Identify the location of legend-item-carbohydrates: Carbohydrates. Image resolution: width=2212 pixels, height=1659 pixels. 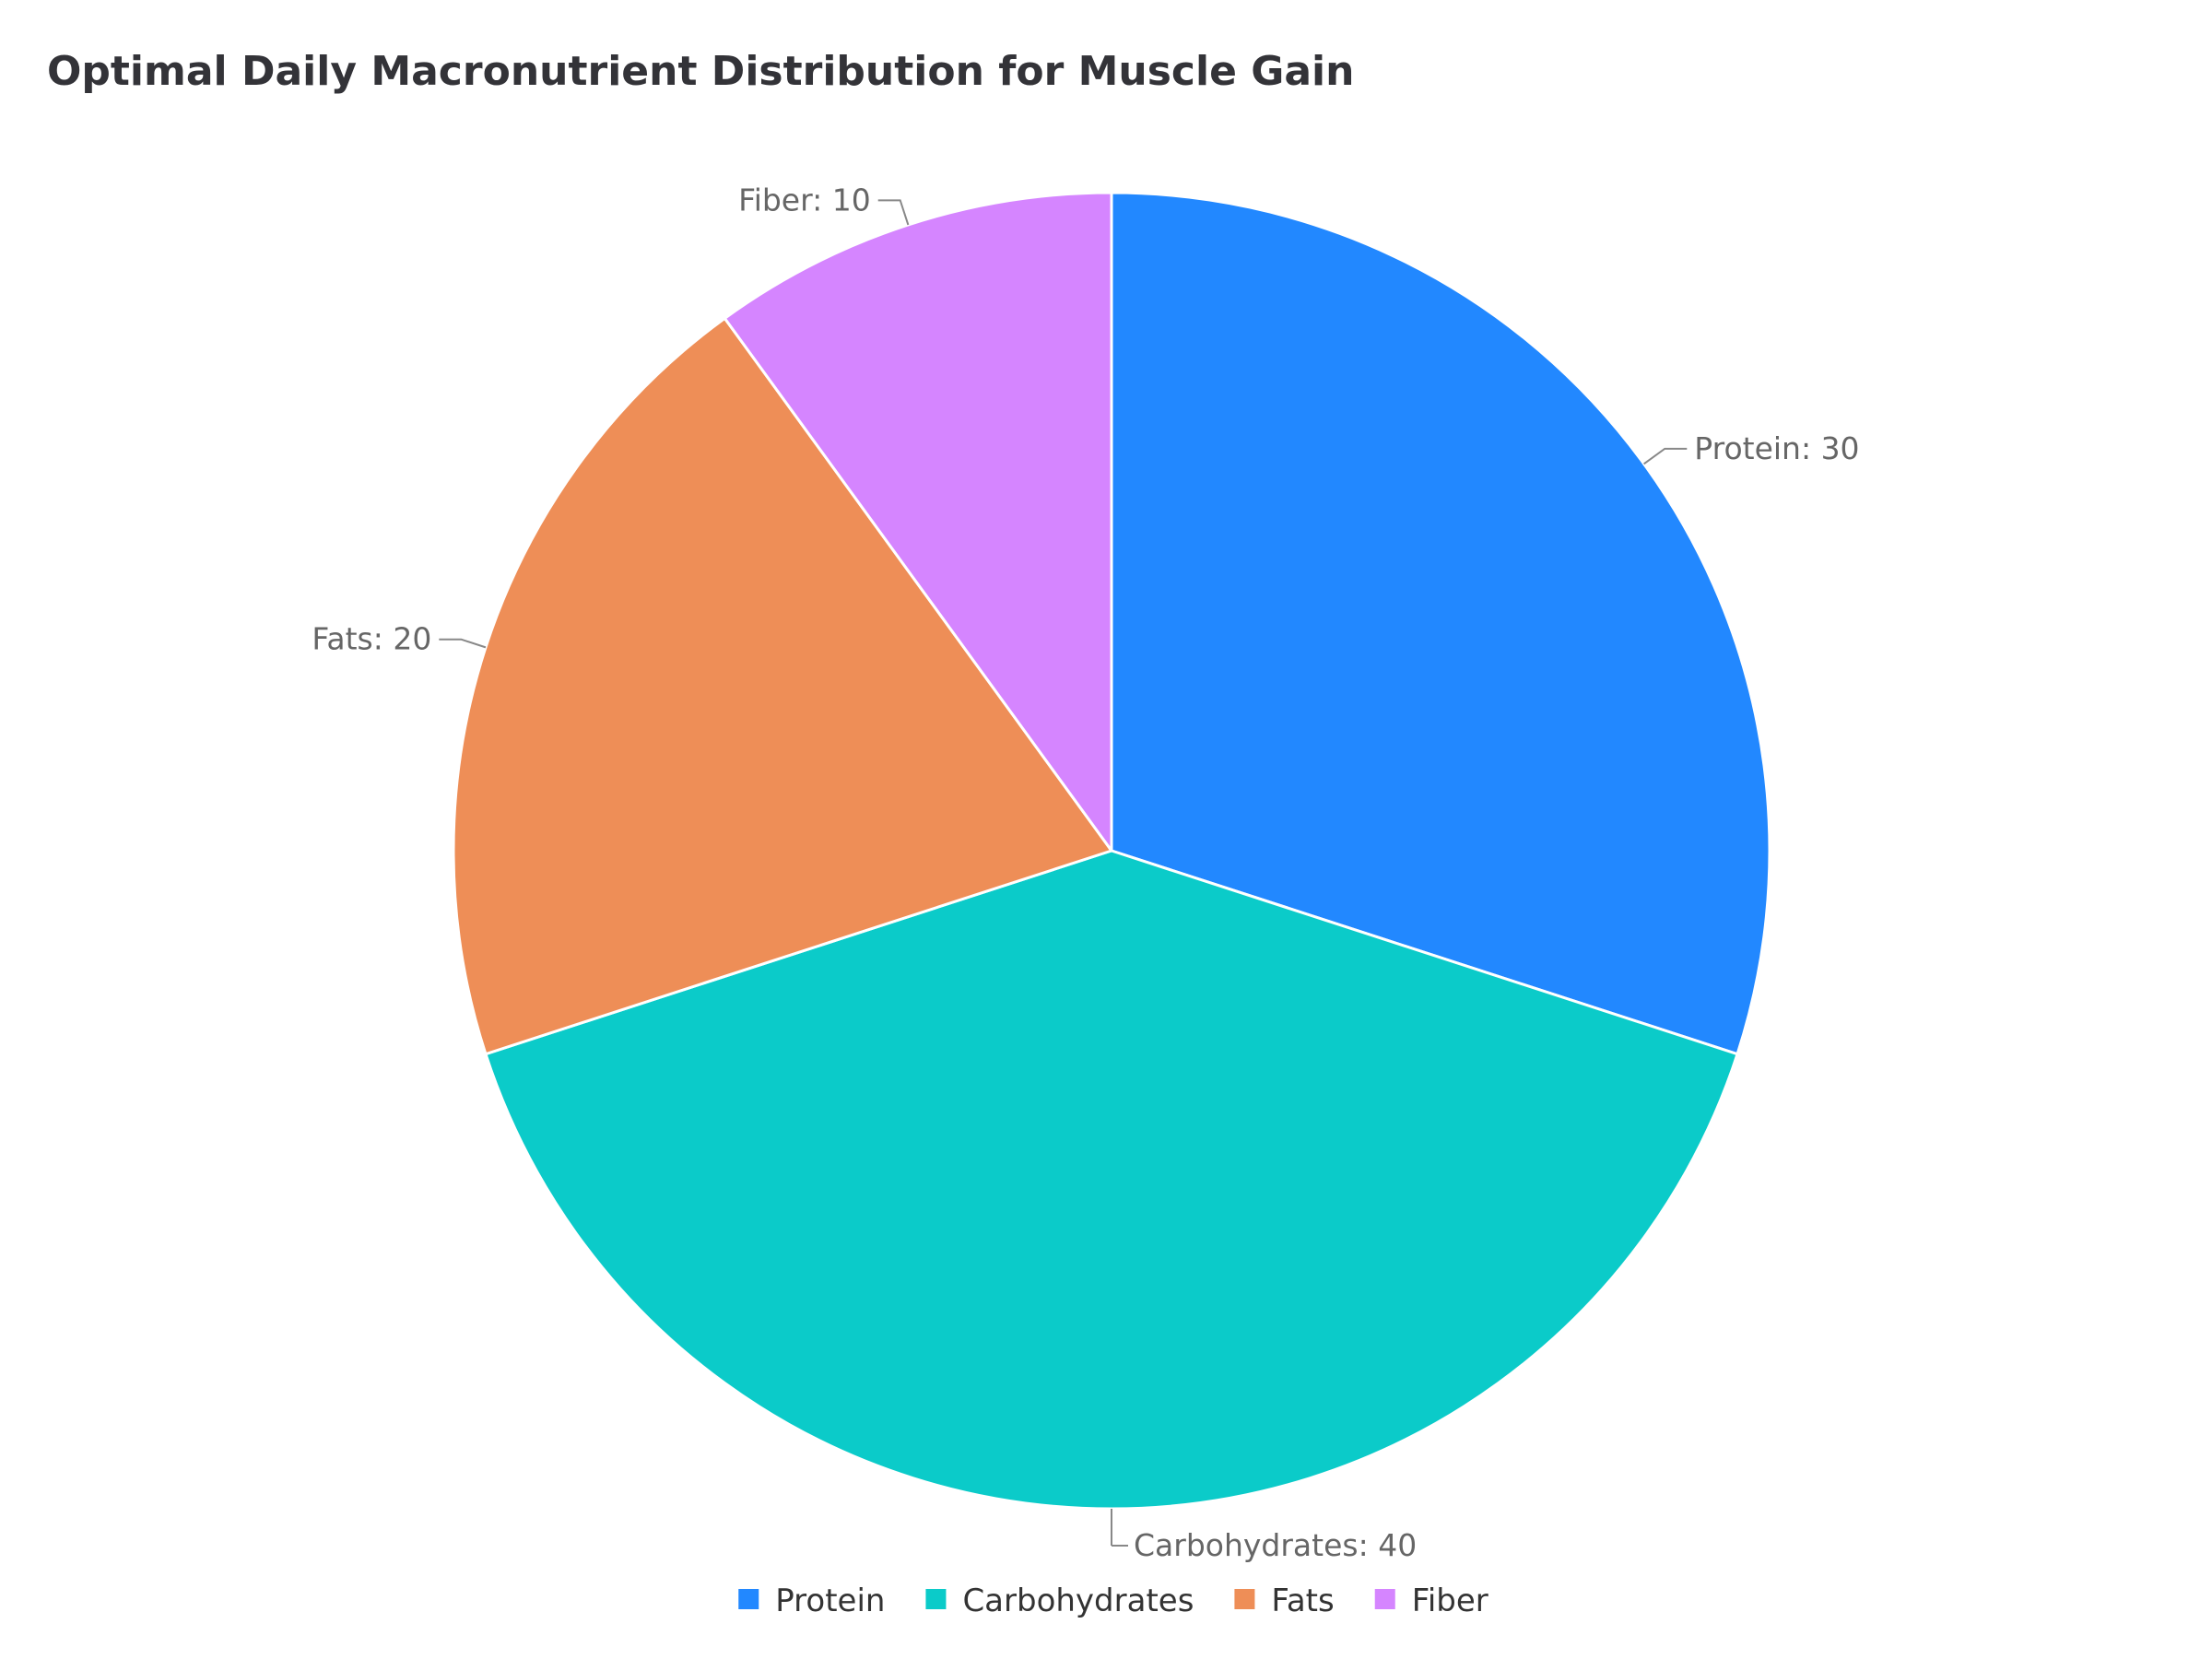
(1059, 1601).